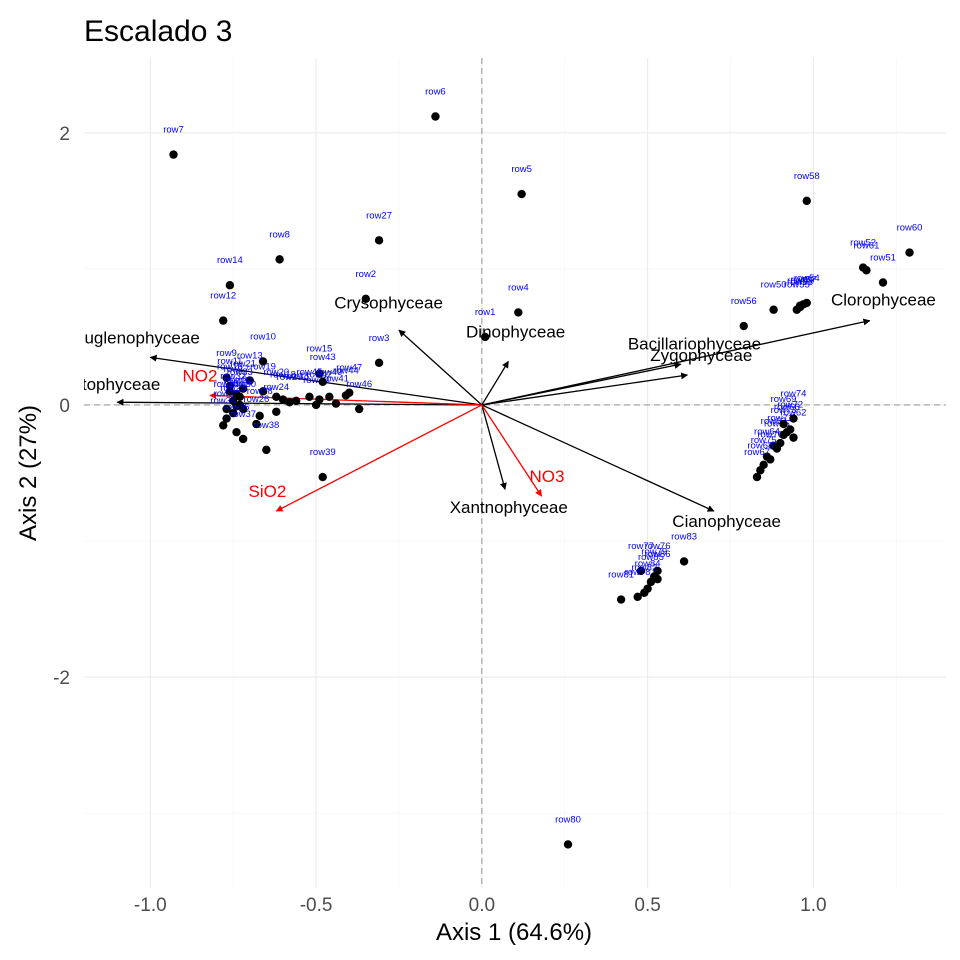 This screenshot has height=960, width=960. Describe the element at coordinates (263, 336) in the screenshot. I see `point-label: row10` at that location.